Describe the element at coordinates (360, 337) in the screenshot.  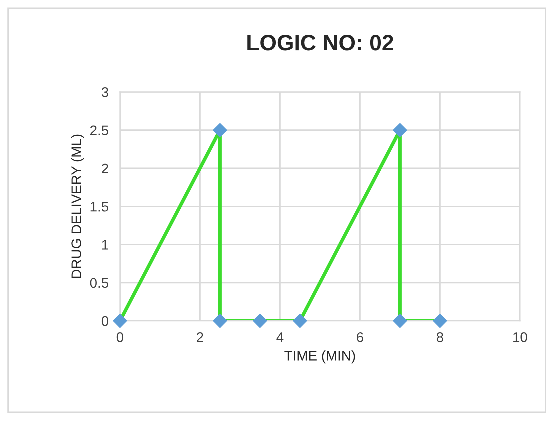
I see `x-tick-label: 6` at that location.